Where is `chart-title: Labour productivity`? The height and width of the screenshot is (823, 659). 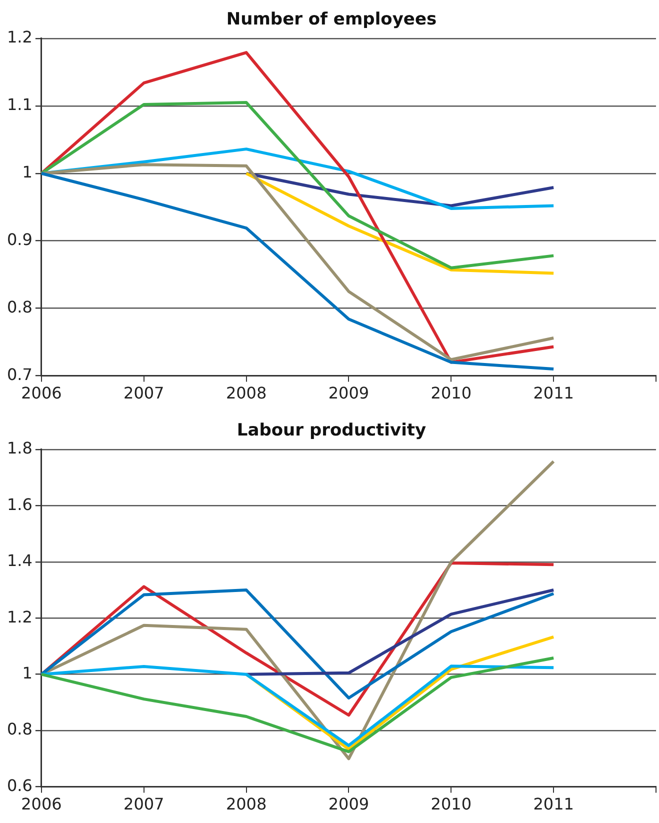 chart-title: Labour productivity is located at coordinates (331, 430).